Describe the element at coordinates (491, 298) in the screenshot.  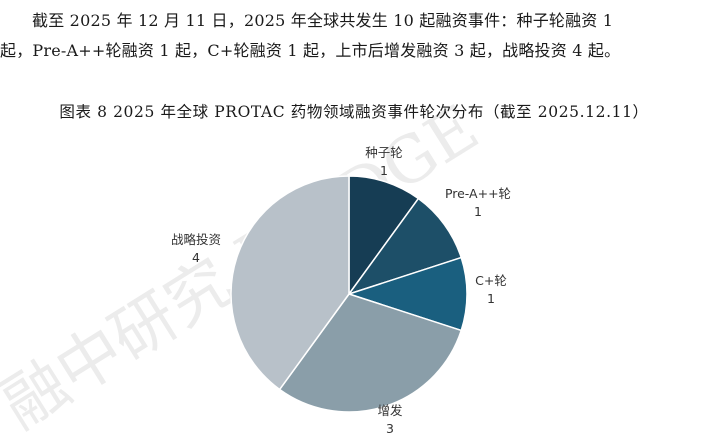
I see `slice-value-2: 1` at that location.